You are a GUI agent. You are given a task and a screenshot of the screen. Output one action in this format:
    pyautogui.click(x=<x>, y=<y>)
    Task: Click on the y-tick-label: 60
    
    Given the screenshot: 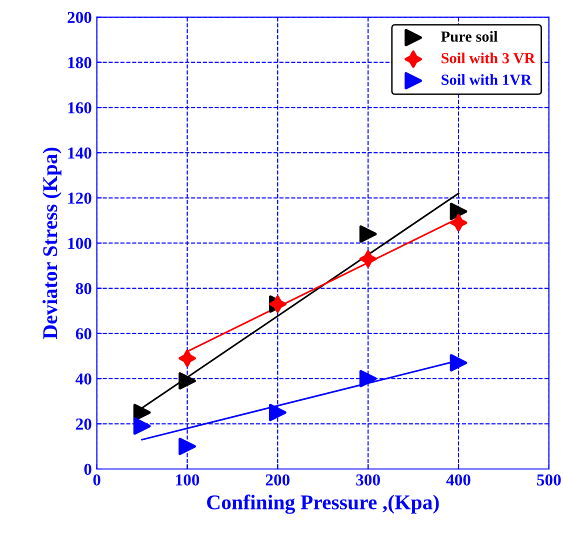 What is the action you would take?
    pyautogui.click(x=84, y=334)
    